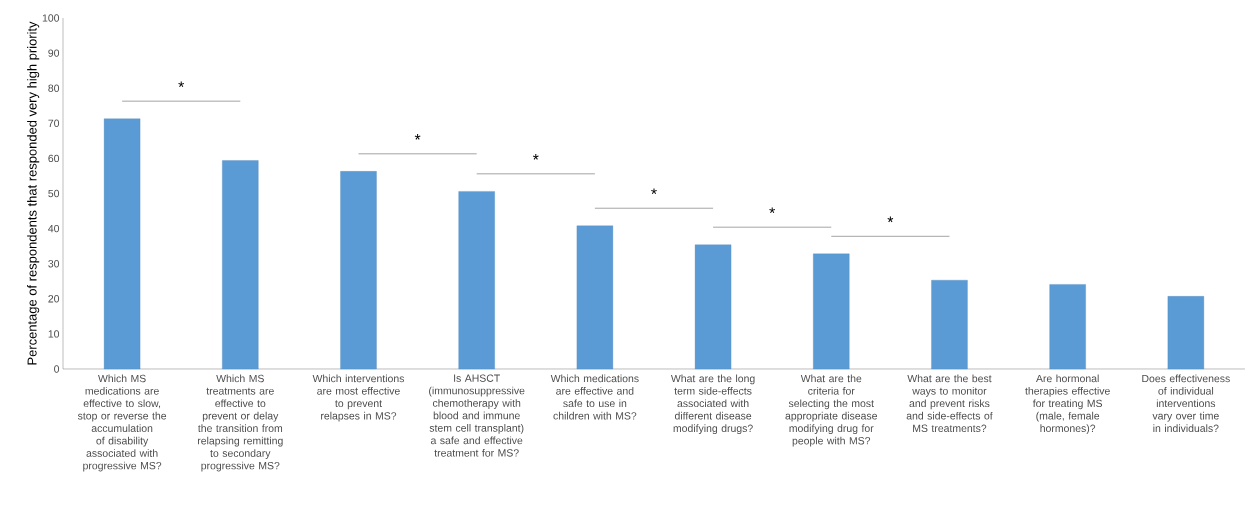 This screenshot has width=1250, height=508. I want to click on y-tick-label: 30, so click(54, 263).